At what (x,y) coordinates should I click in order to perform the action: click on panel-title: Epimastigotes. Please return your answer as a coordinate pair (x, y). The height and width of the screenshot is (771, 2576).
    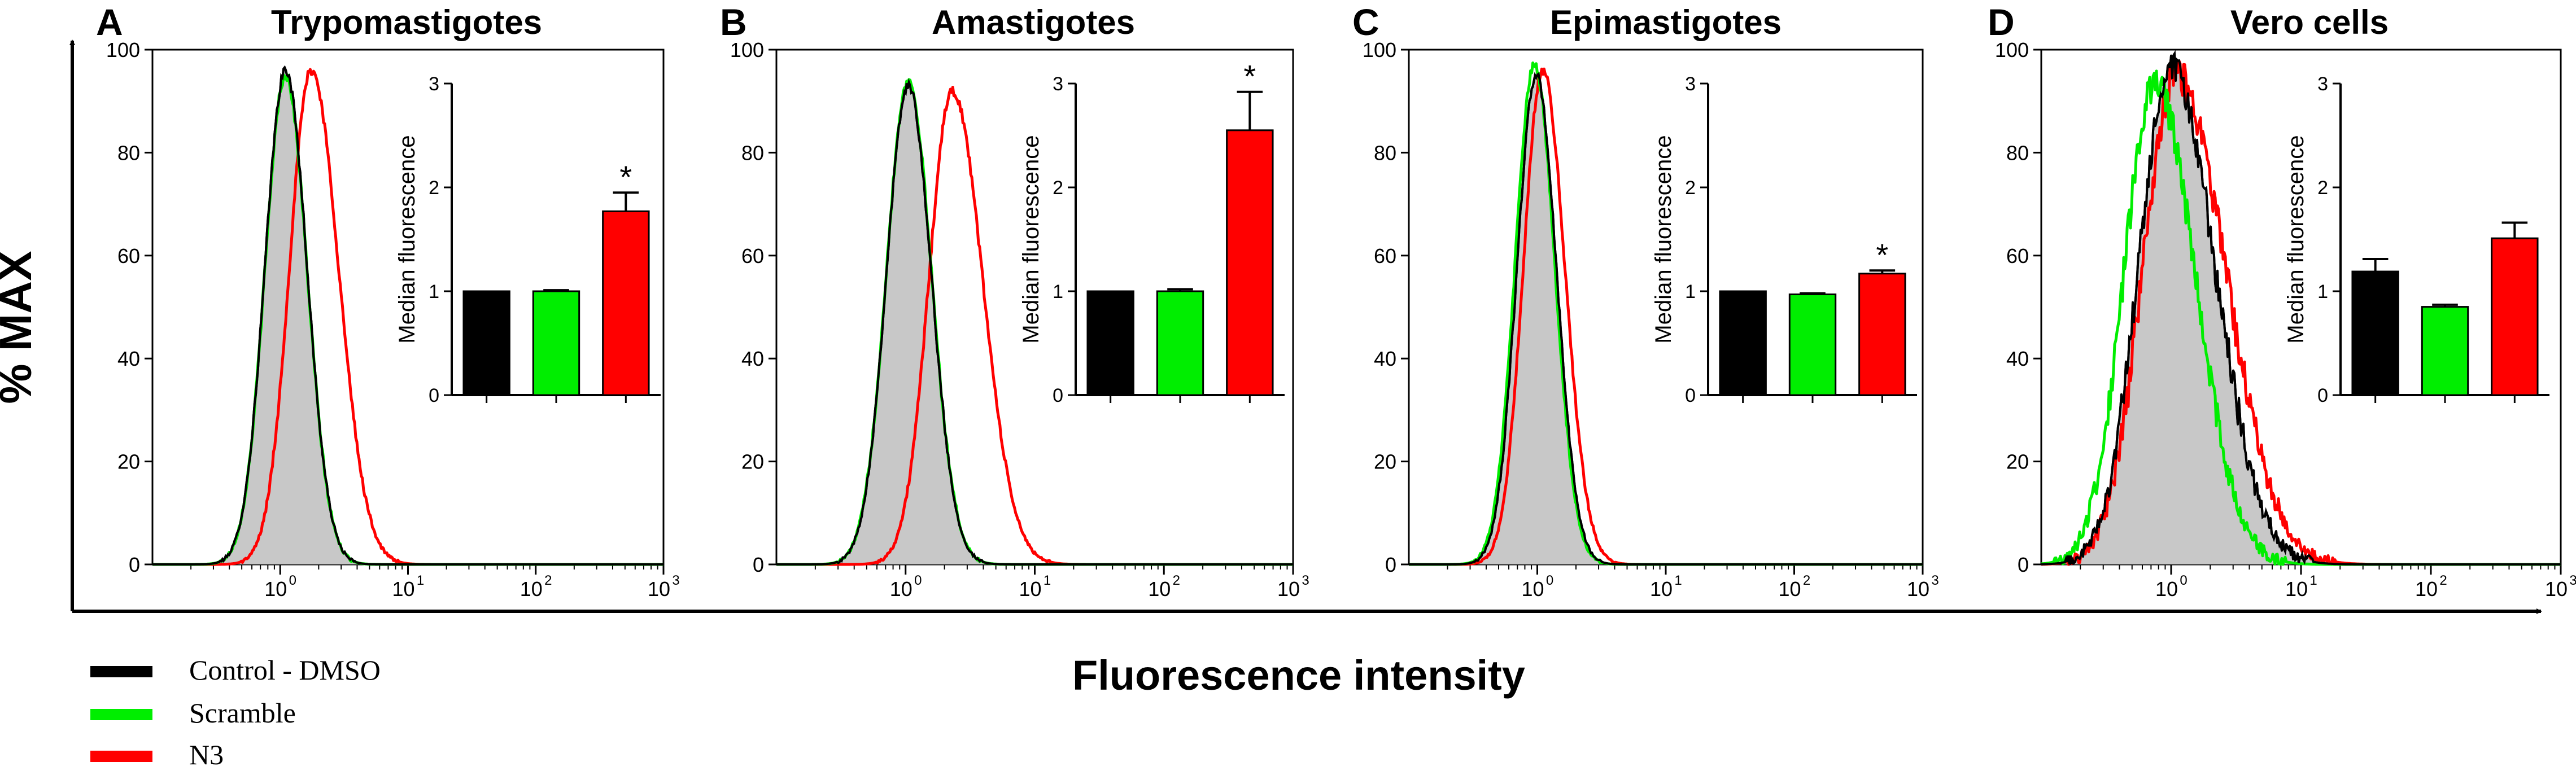
    Looking at the image, I should click on (1666, 22).